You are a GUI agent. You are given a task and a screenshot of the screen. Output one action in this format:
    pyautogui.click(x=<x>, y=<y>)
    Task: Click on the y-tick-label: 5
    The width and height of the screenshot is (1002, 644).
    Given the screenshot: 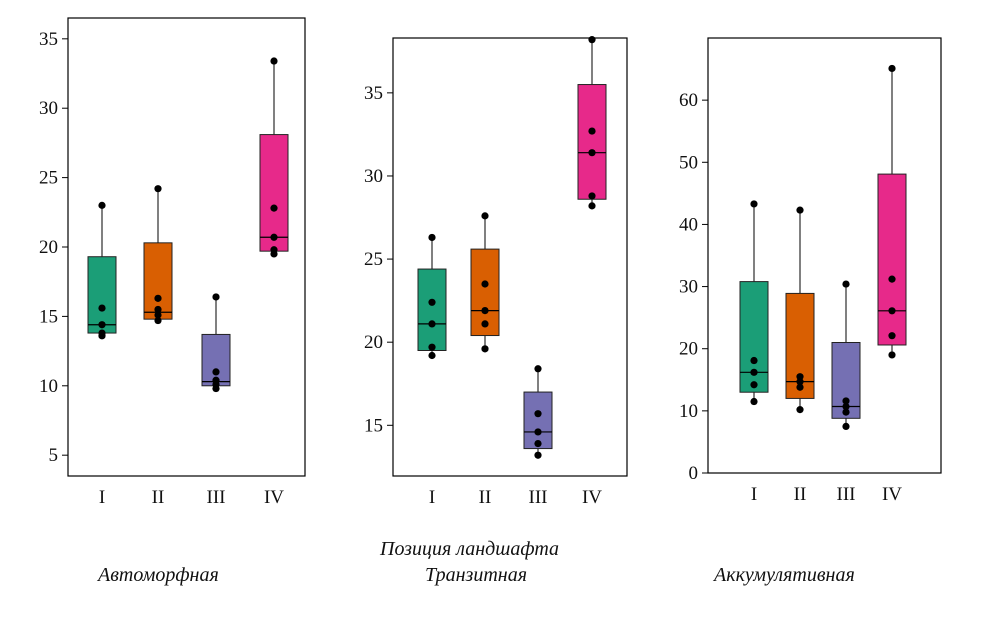 What is the action you would take?
    pyautogui.click(x=54, y=455)
    